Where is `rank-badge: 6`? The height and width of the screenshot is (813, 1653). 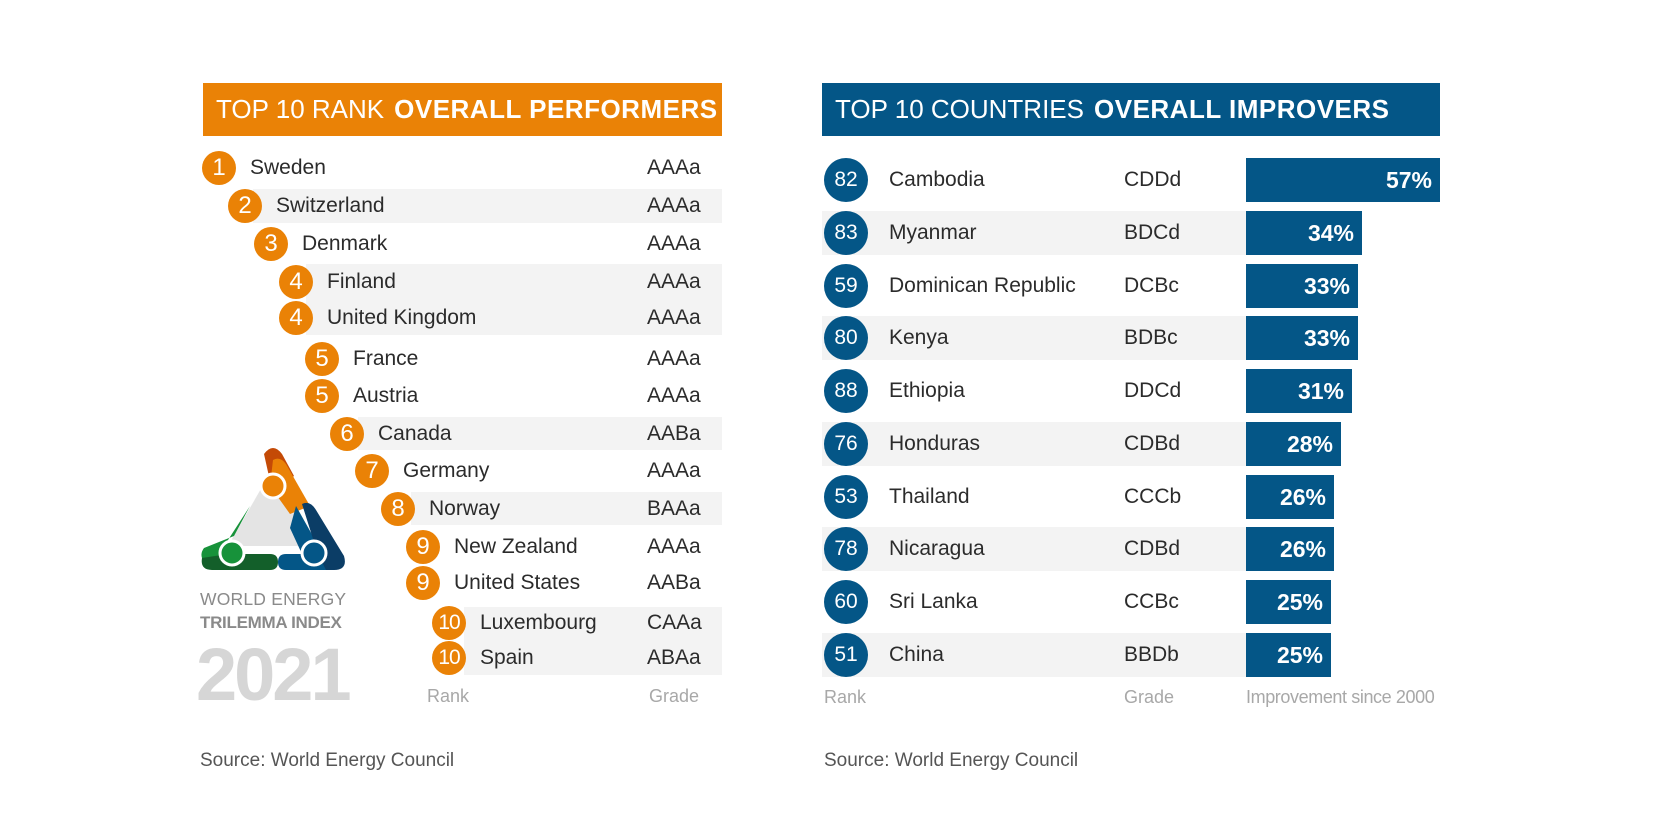 rank-badge: 6 is located at coordinates (347, 434).